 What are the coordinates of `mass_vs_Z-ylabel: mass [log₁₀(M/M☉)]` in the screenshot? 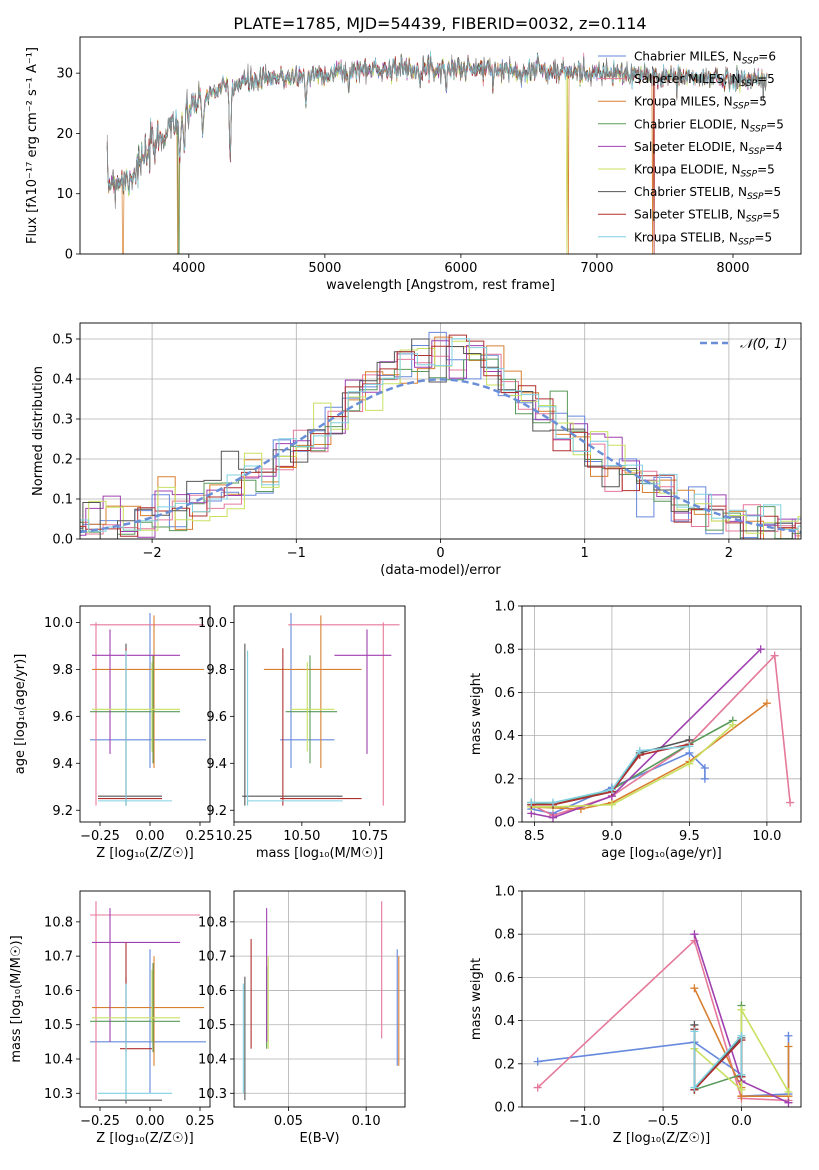 It's located at (16, 998).